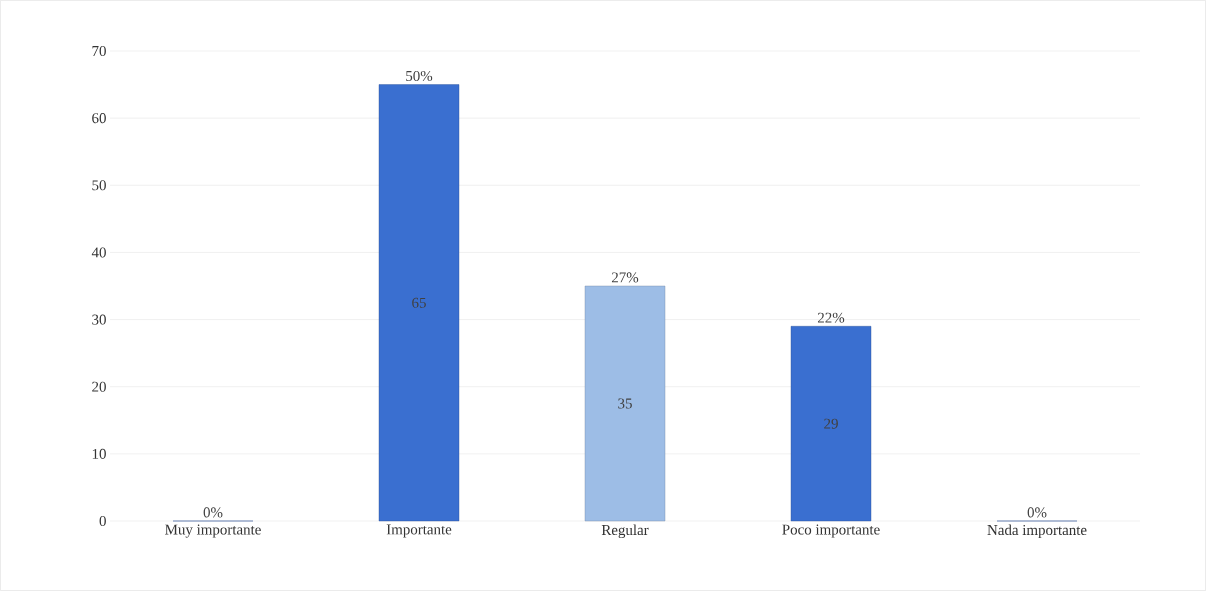 Image resolution: width=1206 pixels, height=591 pixels. What do you see at coordinates (831, 531) in the screenshot?
I see `x-tick-label: Poco importante` at bounding box center [831, 531].